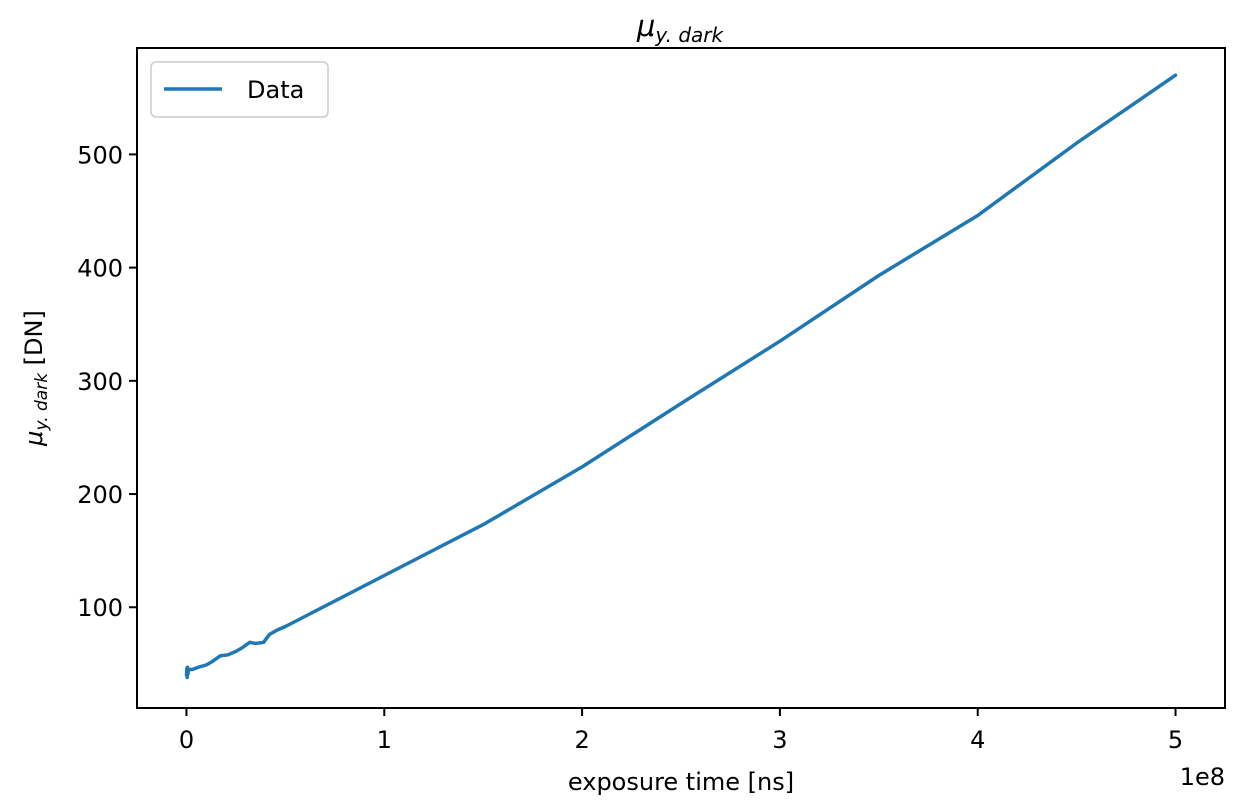 The height and width of the screenshot is (801, 1234). What do you see at coordinates (100, 495) in the screenshot?
I see `y-tick-label: 200` at bounding box center [100, 495].